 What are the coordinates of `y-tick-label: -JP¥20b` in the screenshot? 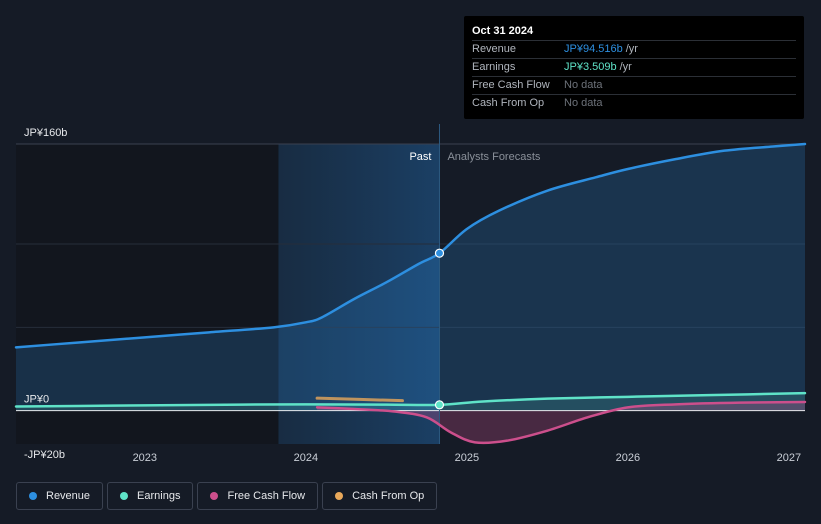 It's located at (44, 455).